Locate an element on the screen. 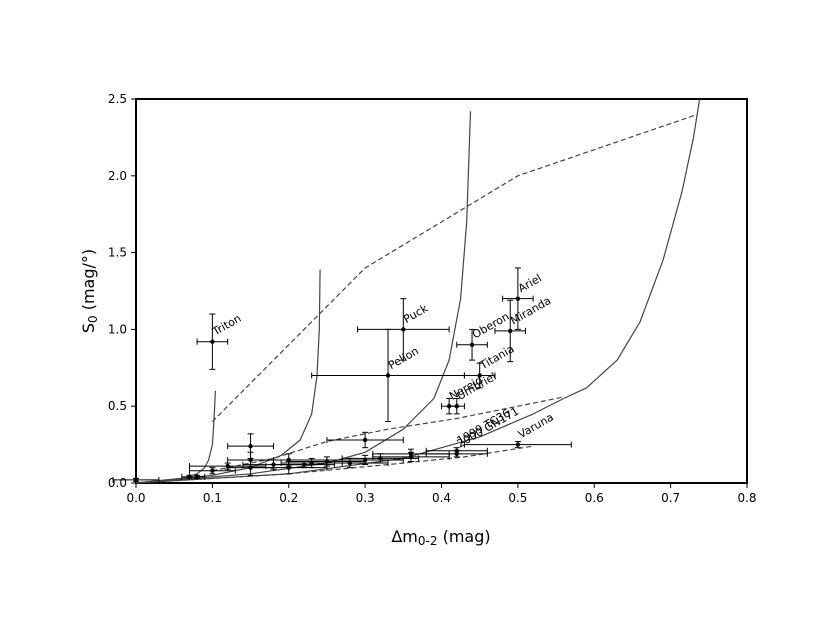 The image size is (830, 642). y-tick-label: 1.0 is located at coordinates (117, 329).